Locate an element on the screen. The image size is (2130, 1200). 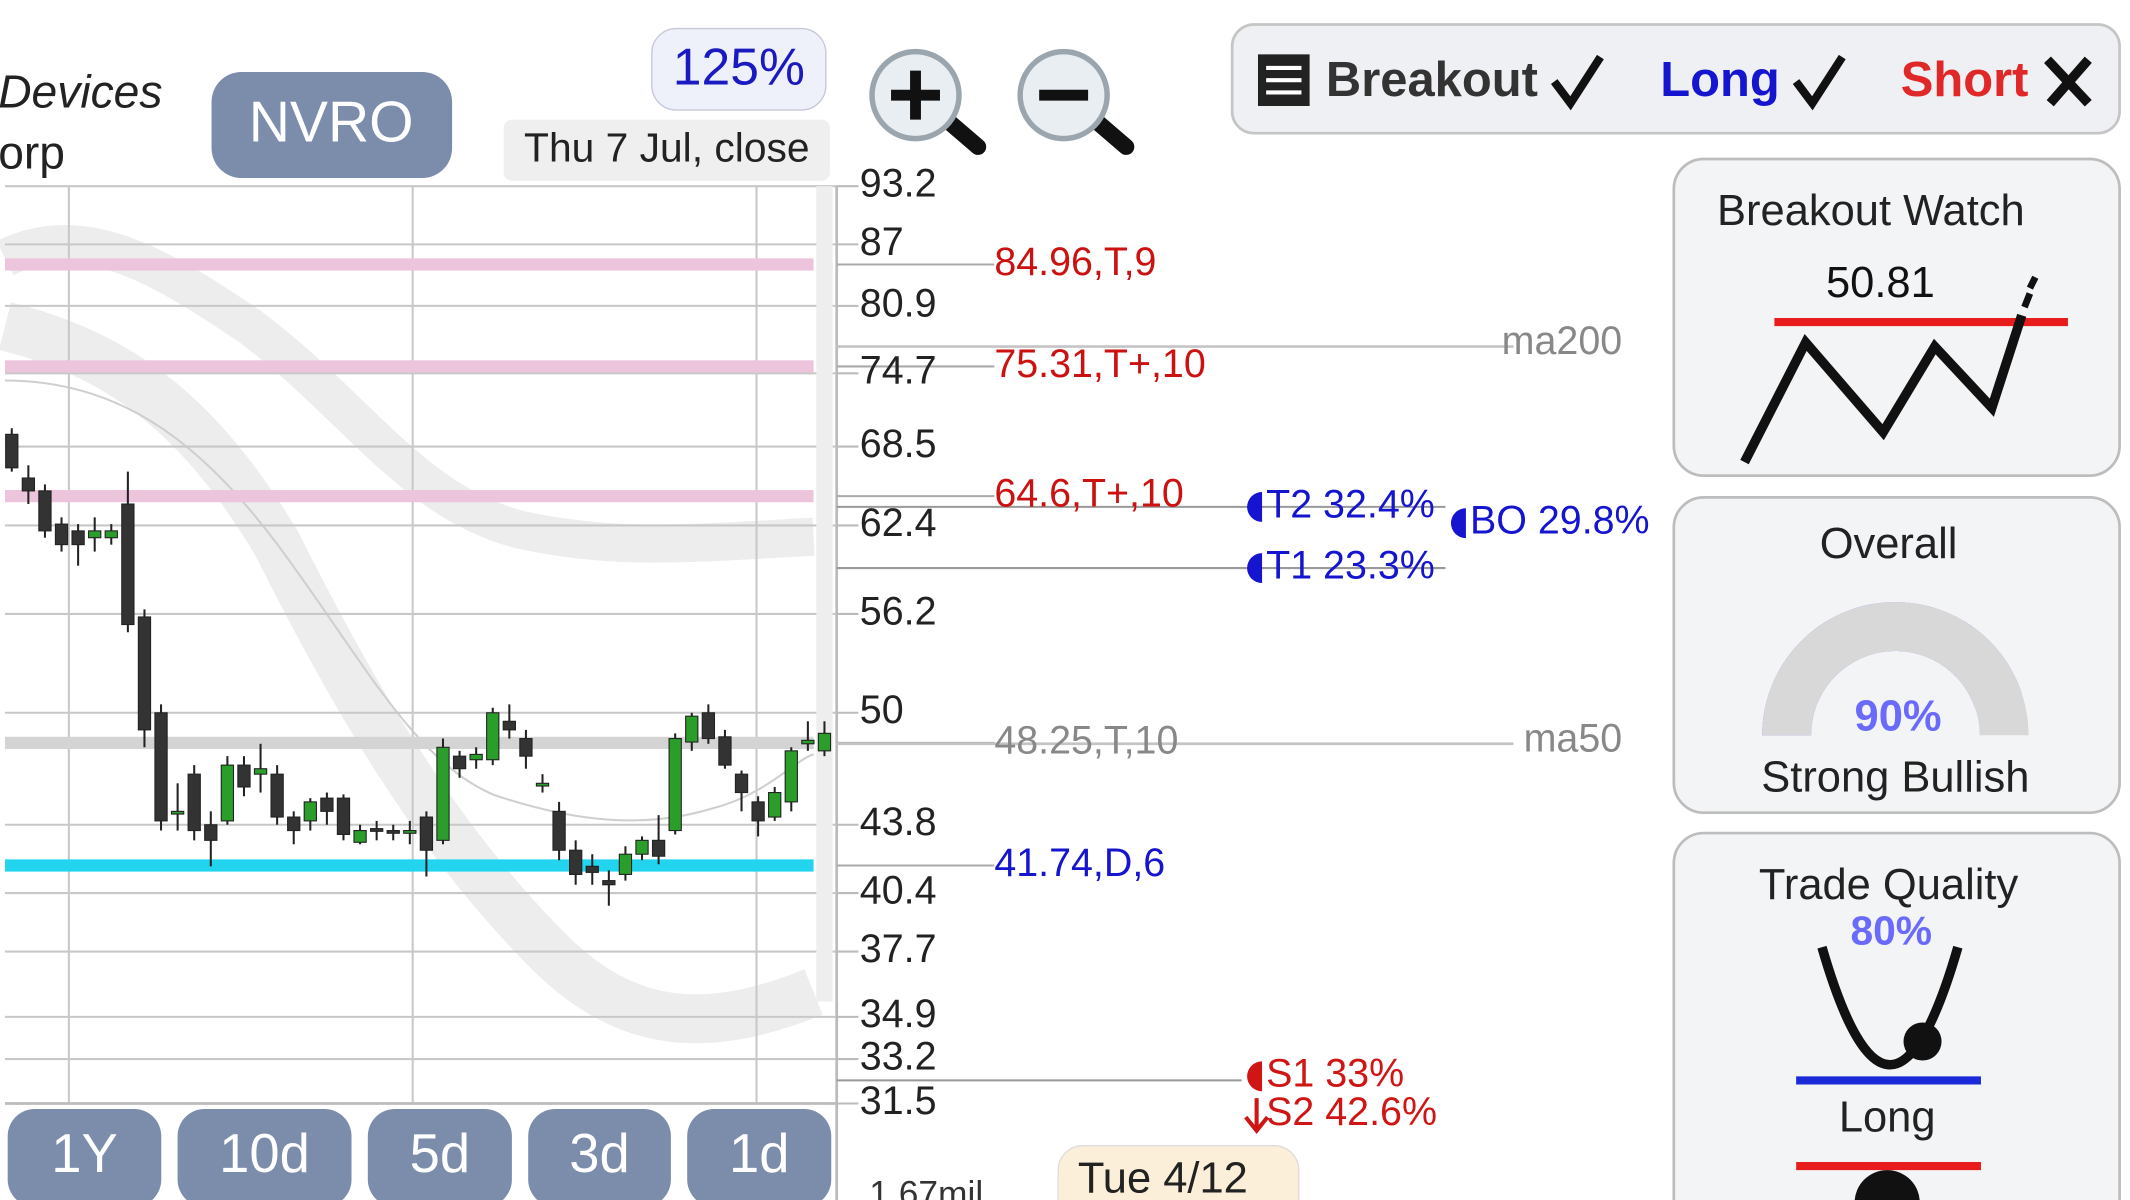
gauge-value: 90% is located at coordinates (1898, 716).